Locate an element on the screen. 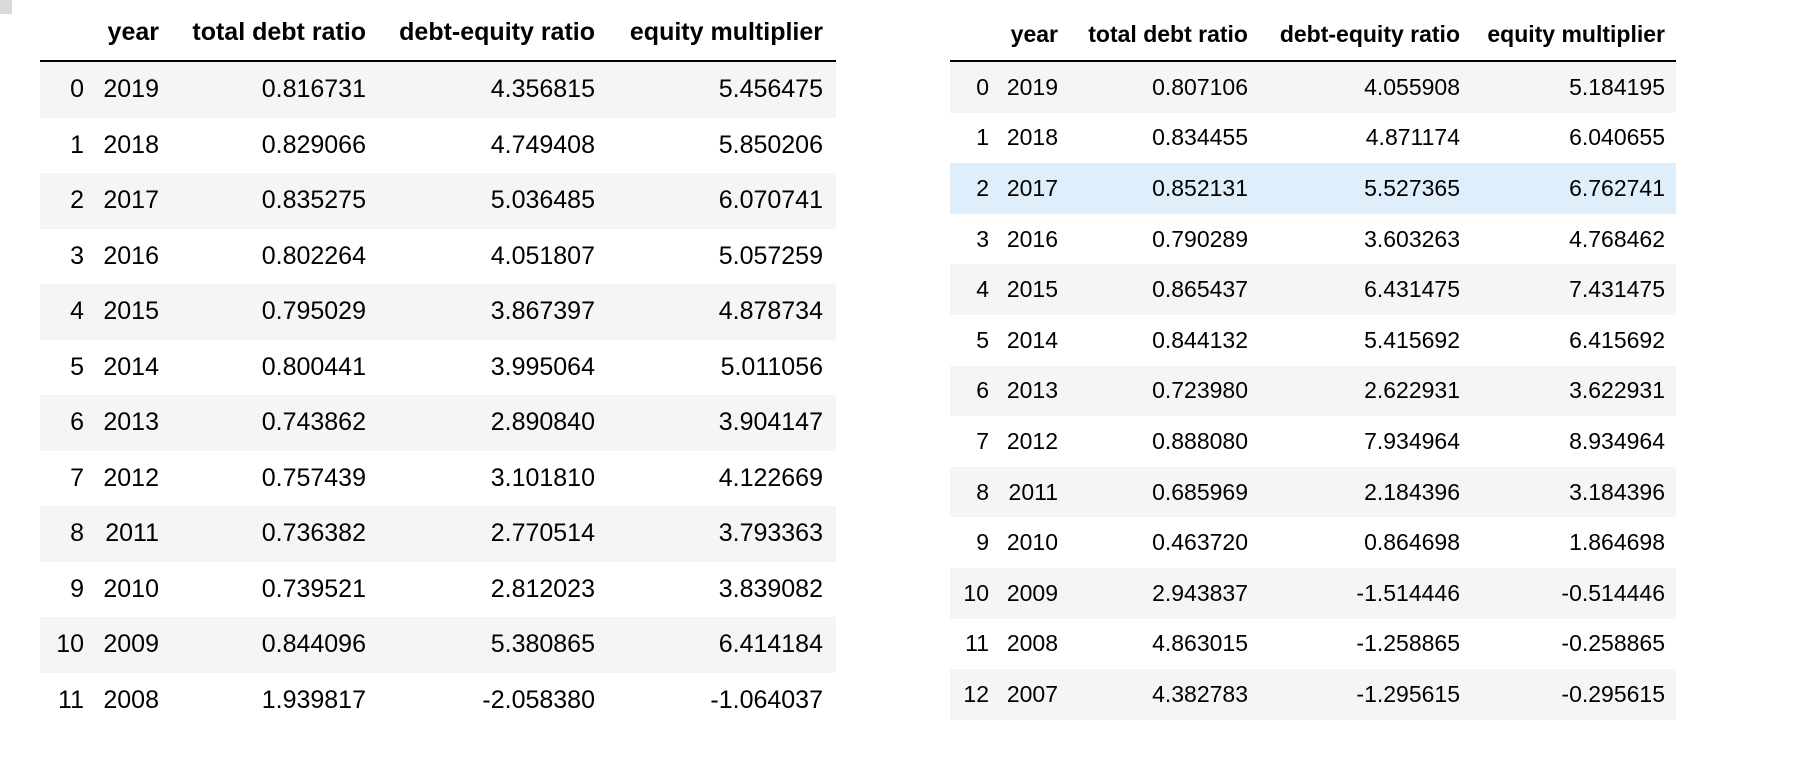 This screenshot has height=758, width=1804. table-row: 4 2015 0.865437 6.431475 7.431475 is located at coordinates (1313, 289).